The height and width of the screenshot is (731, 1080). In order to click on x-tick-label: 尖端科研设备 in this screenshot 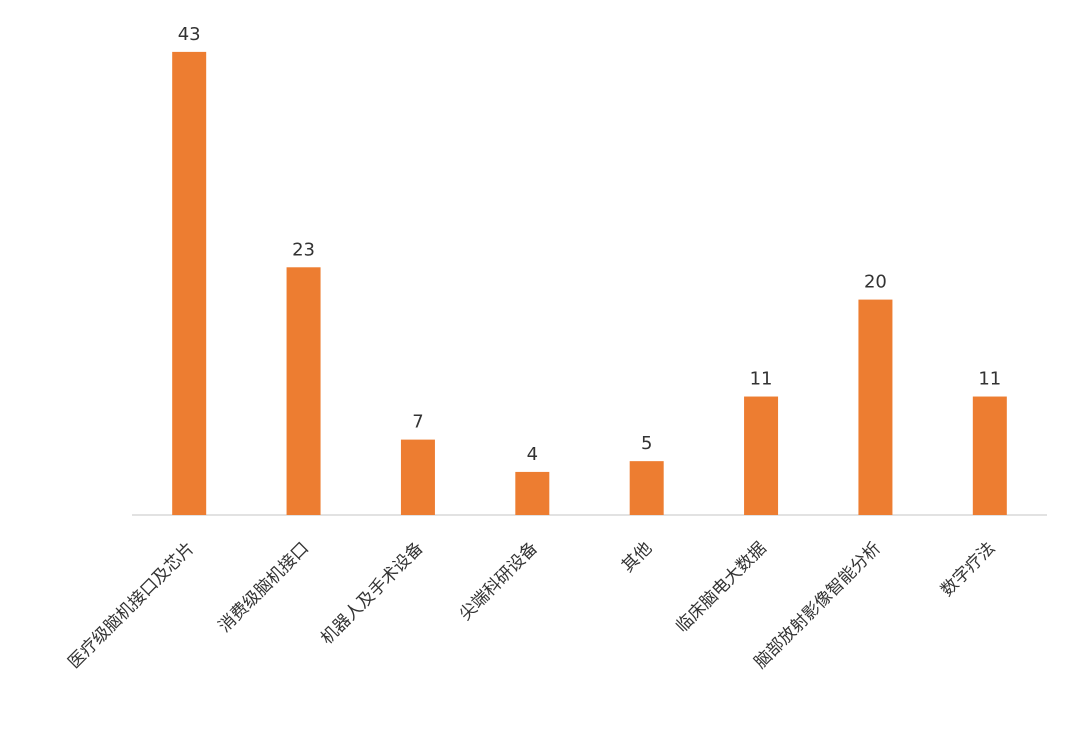, I will do `click(499, 581)`.